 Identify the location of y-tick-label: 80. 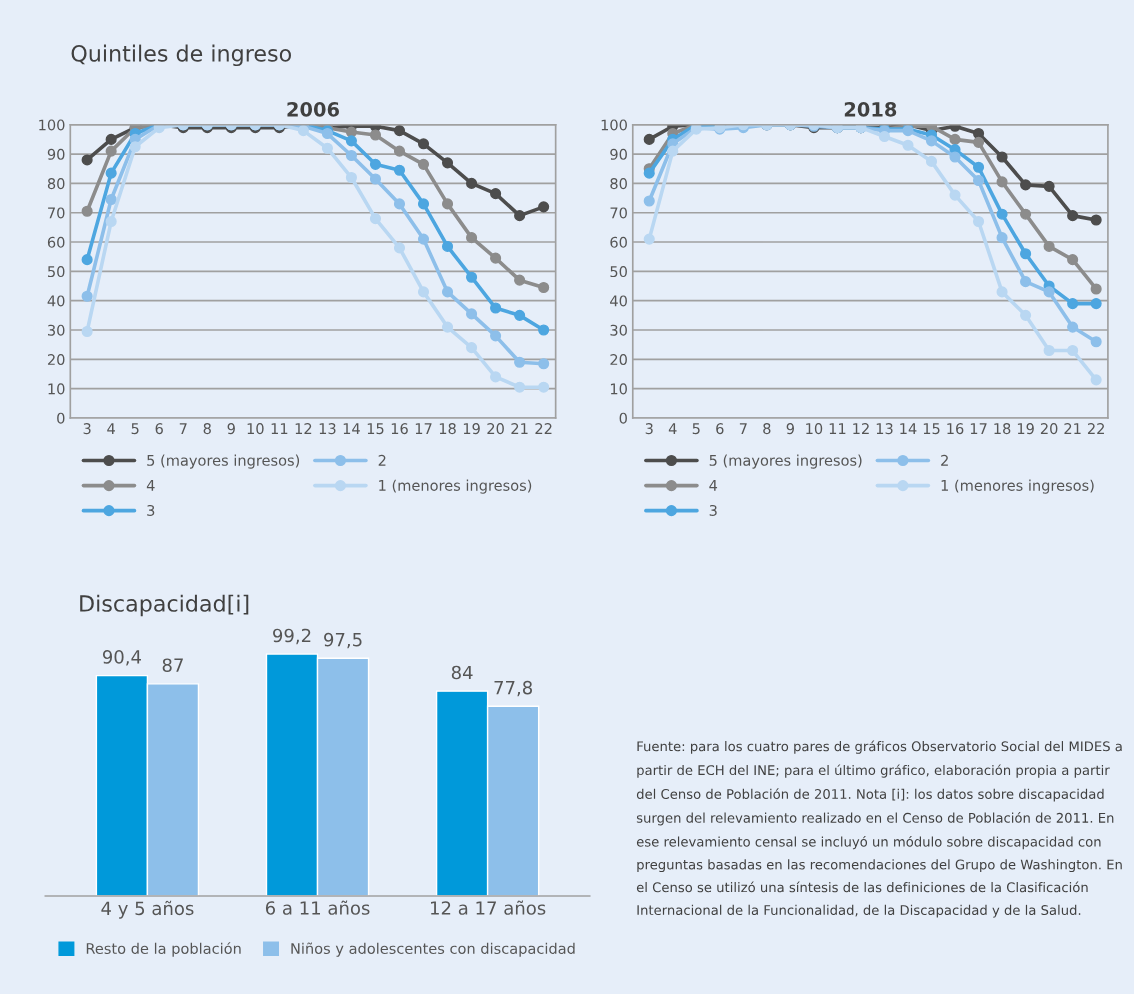
(56, 184).